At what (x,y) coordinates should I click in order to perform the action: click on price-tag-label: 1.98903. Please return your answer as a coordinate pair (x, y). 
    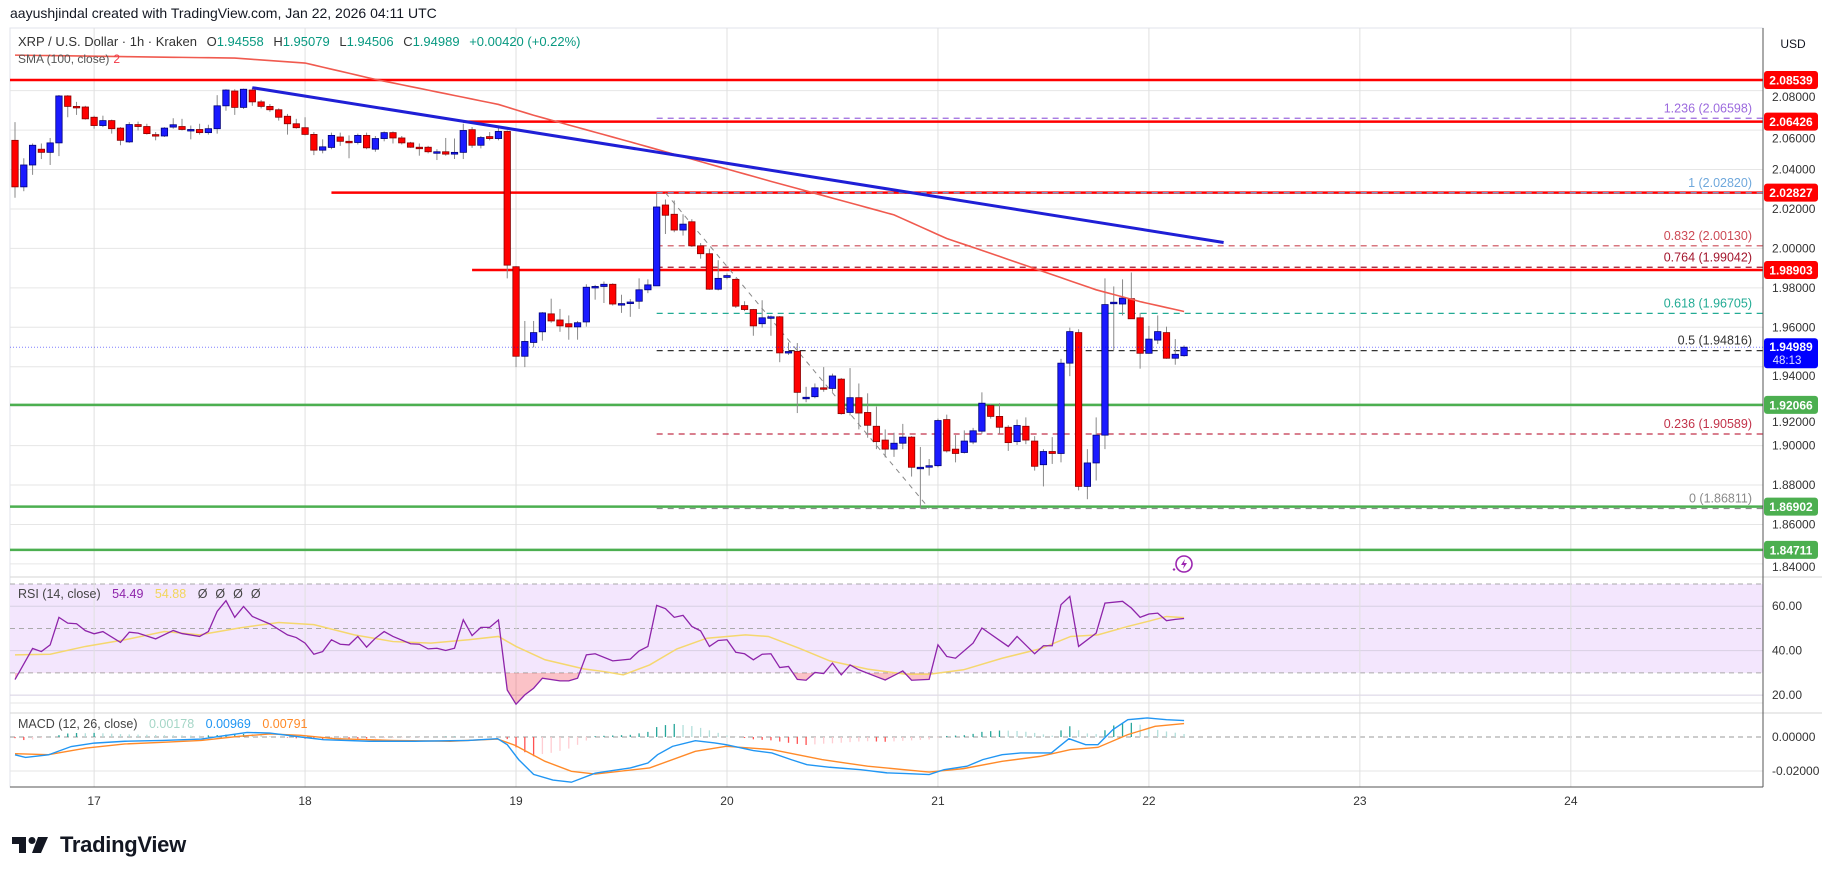
    Looking at the image, I should click on (1791, 271).